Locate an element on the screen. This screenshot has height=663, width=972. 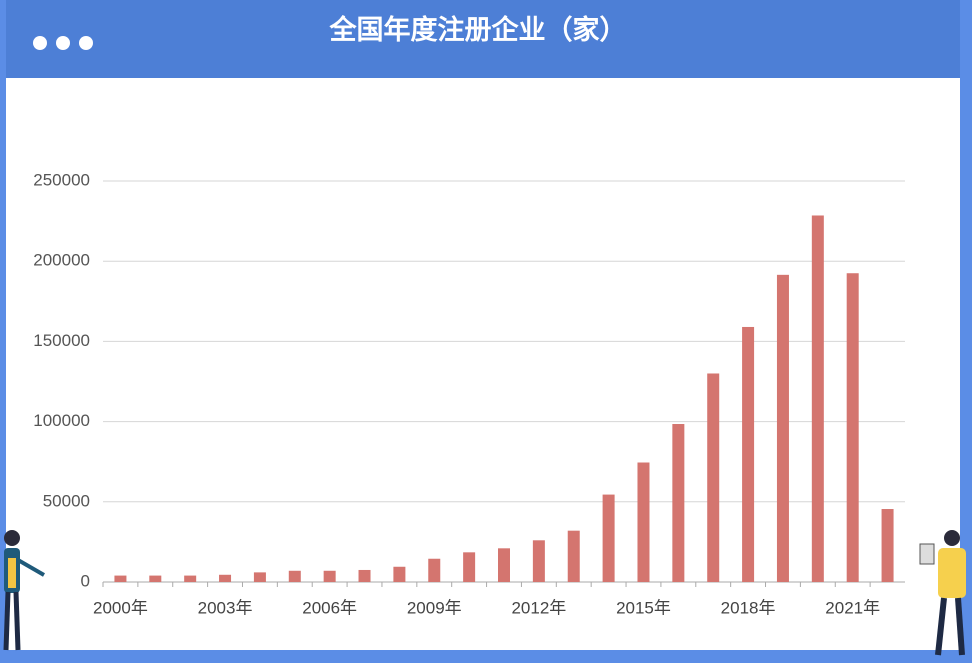
y-tick-label: 150000 is located at coordinates (61, 340).